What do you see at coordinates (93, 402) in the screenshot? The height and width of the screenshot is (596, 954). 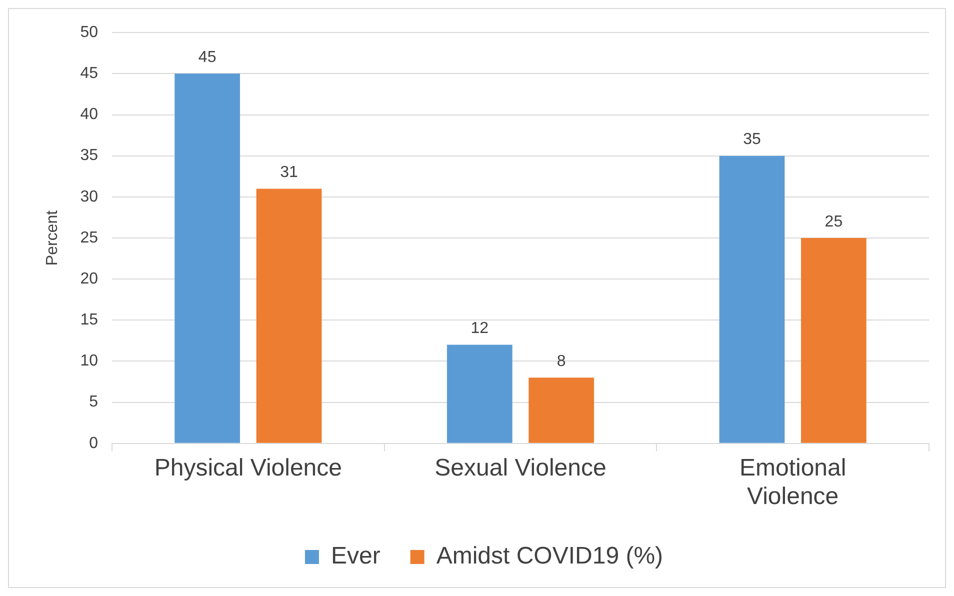 I see `y-tick-label: 5` at bounding box center [93, 402].